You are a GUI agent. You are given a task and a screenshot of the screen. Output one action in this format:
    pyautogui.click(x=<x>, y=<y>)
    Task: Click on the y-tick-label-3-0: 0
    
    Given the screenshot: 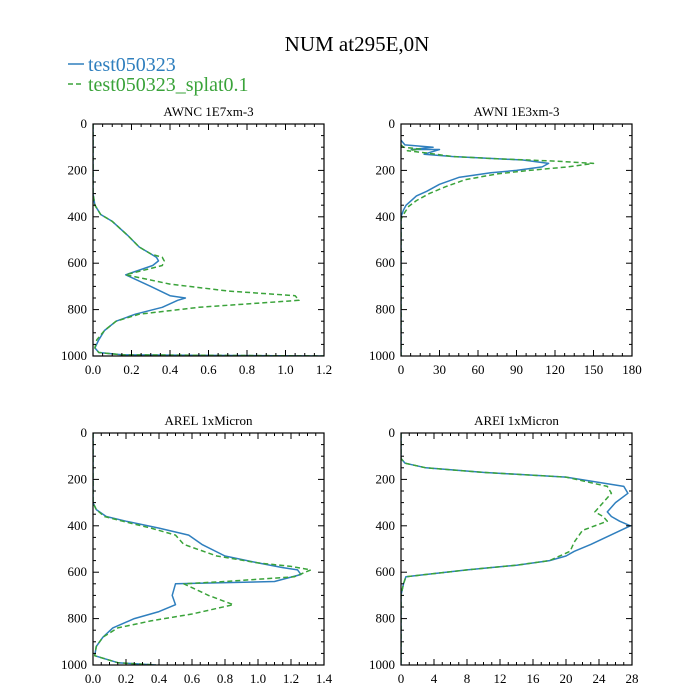 What is the action you would take?
    pyautogui.click(x=392, y=432)
    